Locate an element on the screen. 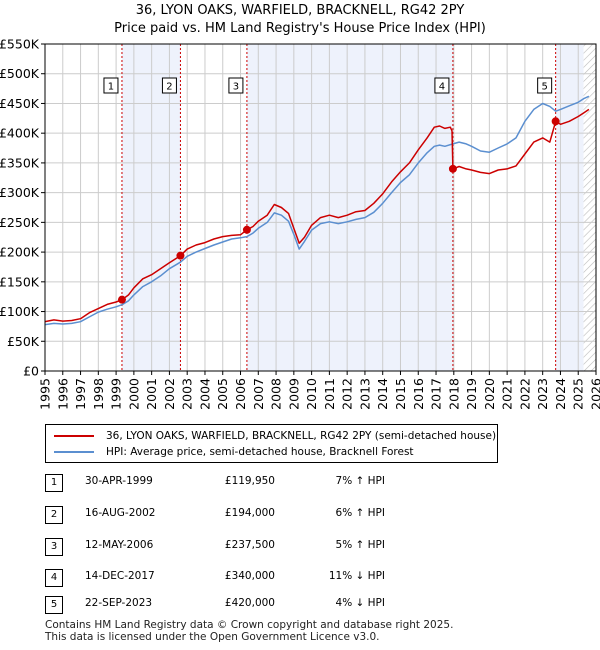  x-tick-label: 1996 is located at coordinates (62, 394).